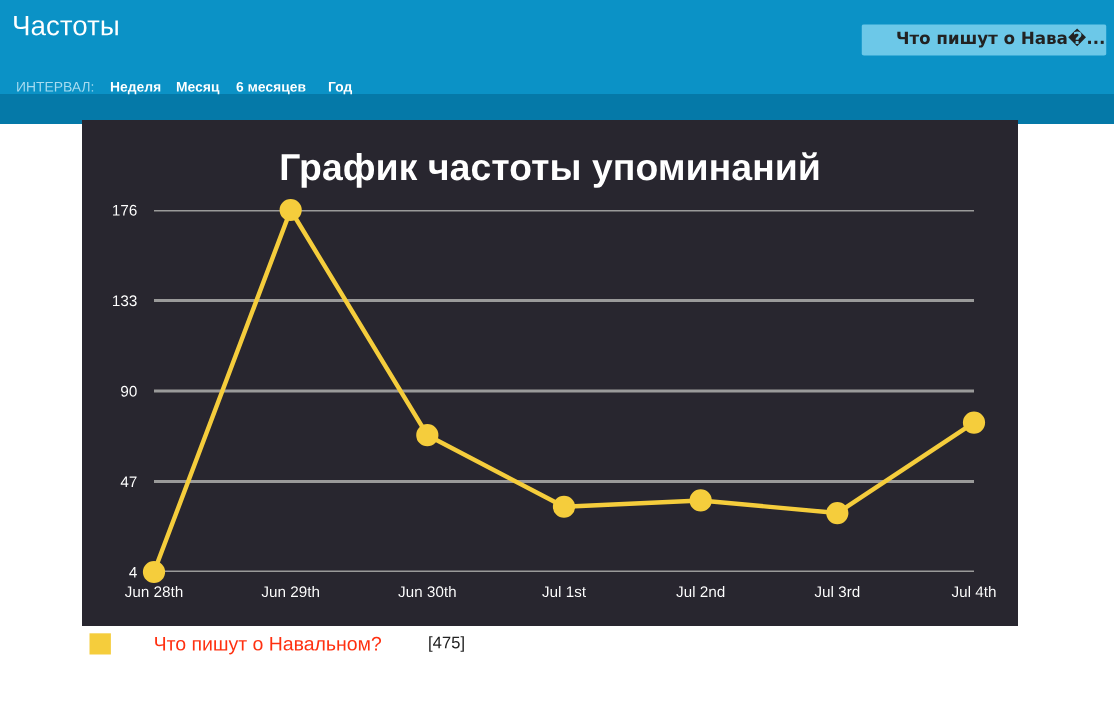 Image resolution: width=1114 pixels, height=722 pixels. What do you see at coordinates (66, 26) in the screenshot?
I see `text: Частоты` at bounding box center [66, 26].